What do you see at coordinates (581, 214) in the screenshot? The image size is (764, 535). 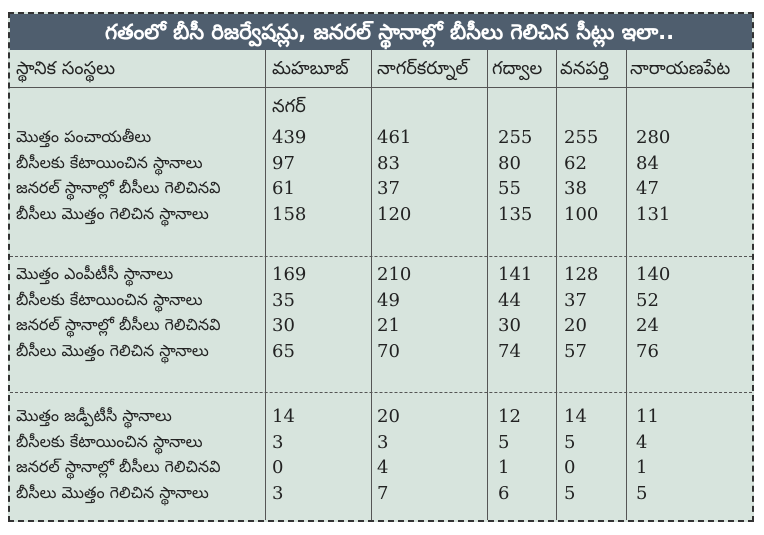 I see `cell-value: 100` at bounding box center [581, 214].